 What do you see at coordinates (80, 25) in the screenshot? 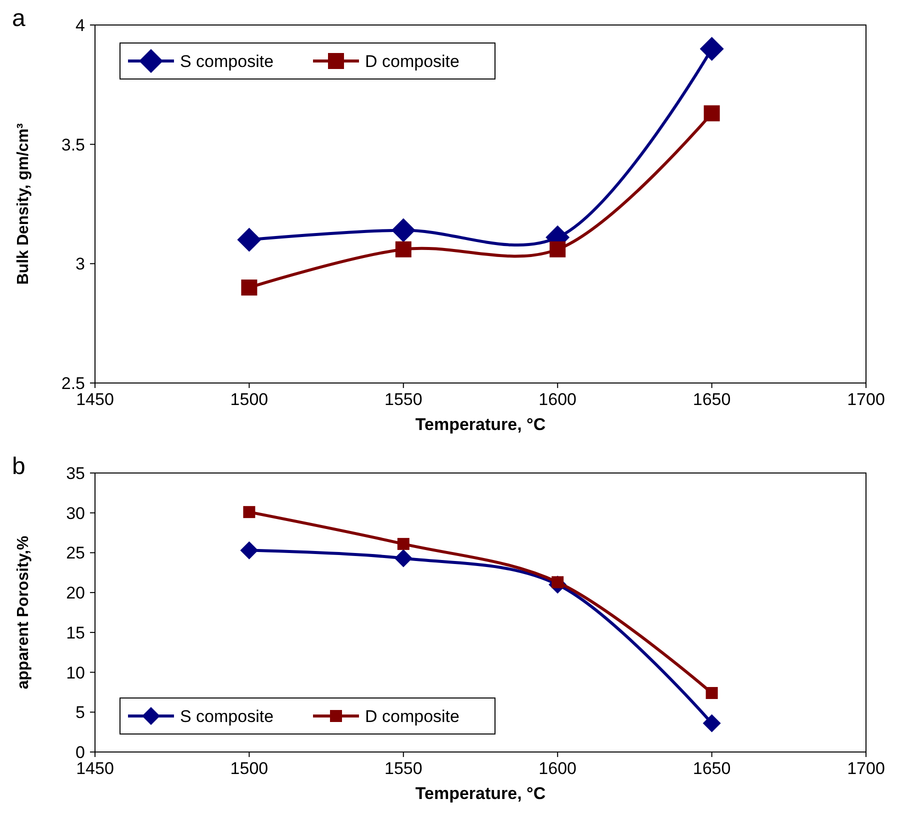
I see `y-tick-label: 4` at bounding box center [80, 25].